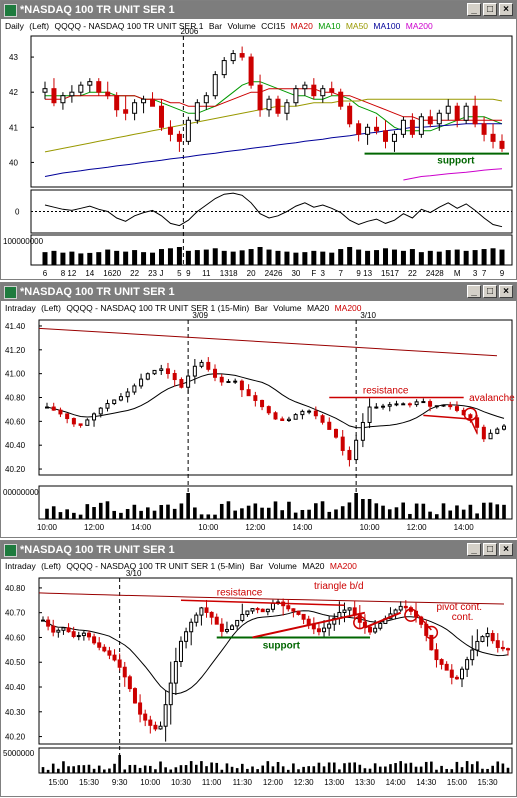 This screenshot has width=517, height=798. I want to click on cont-label: cont., so click(463, 617).